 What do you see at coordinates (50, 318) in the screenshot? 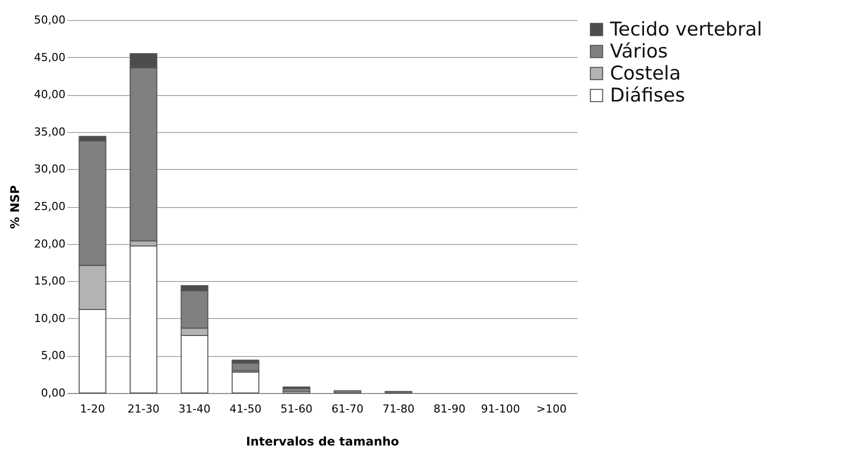
I see `y-tick-label: 10,00` at bounding box center [50, 318].